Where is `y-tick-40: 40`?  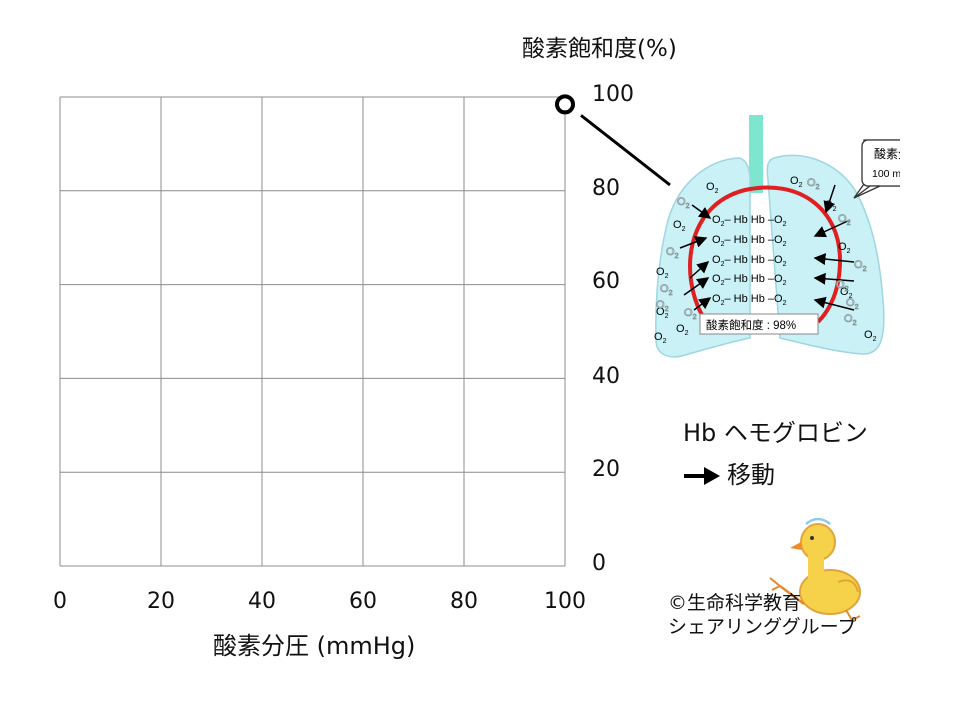 y-tick-40: 40 is located at coordinates (606, 376).